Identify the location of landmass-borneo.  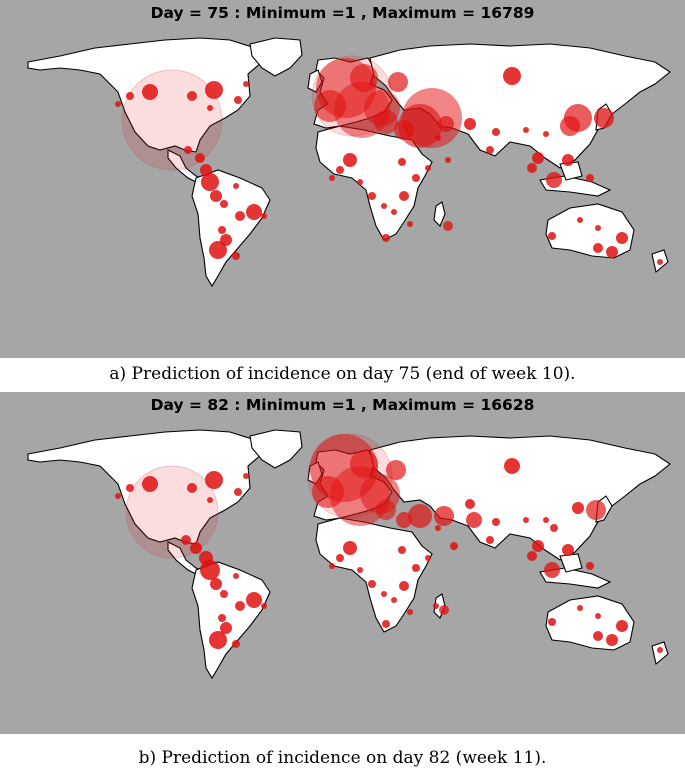
(571, 563).